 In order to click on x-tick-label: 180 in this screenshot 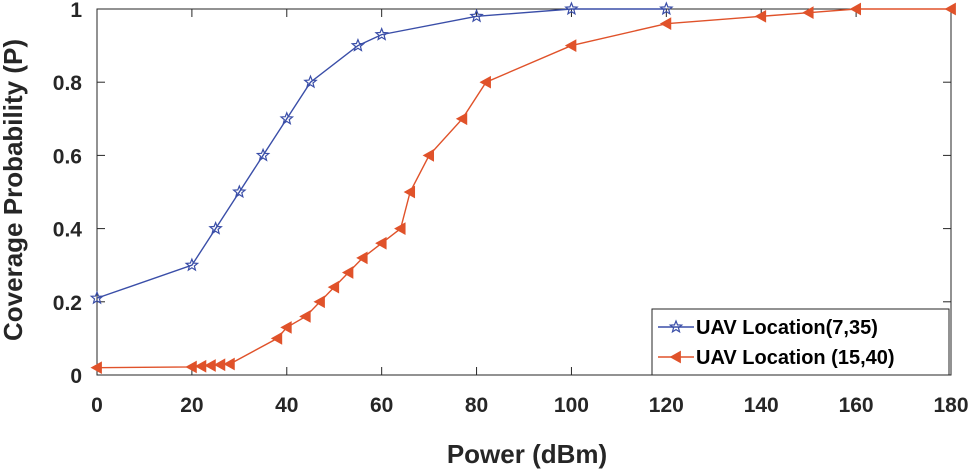, I will do `click(950, 405)`.